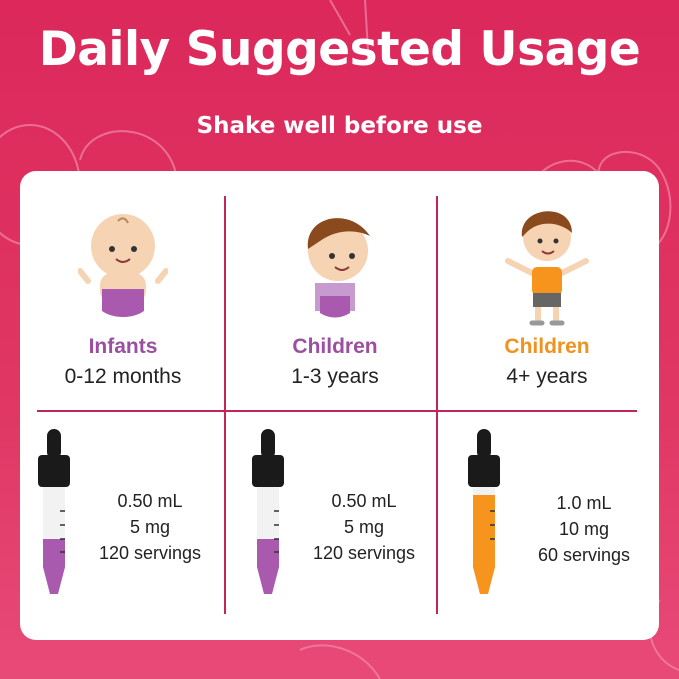 The height and width of the screenshot is (679, 679). I want to click on dose-info: 1.0 mL 10 mg 60 servings, so click(584, 529).